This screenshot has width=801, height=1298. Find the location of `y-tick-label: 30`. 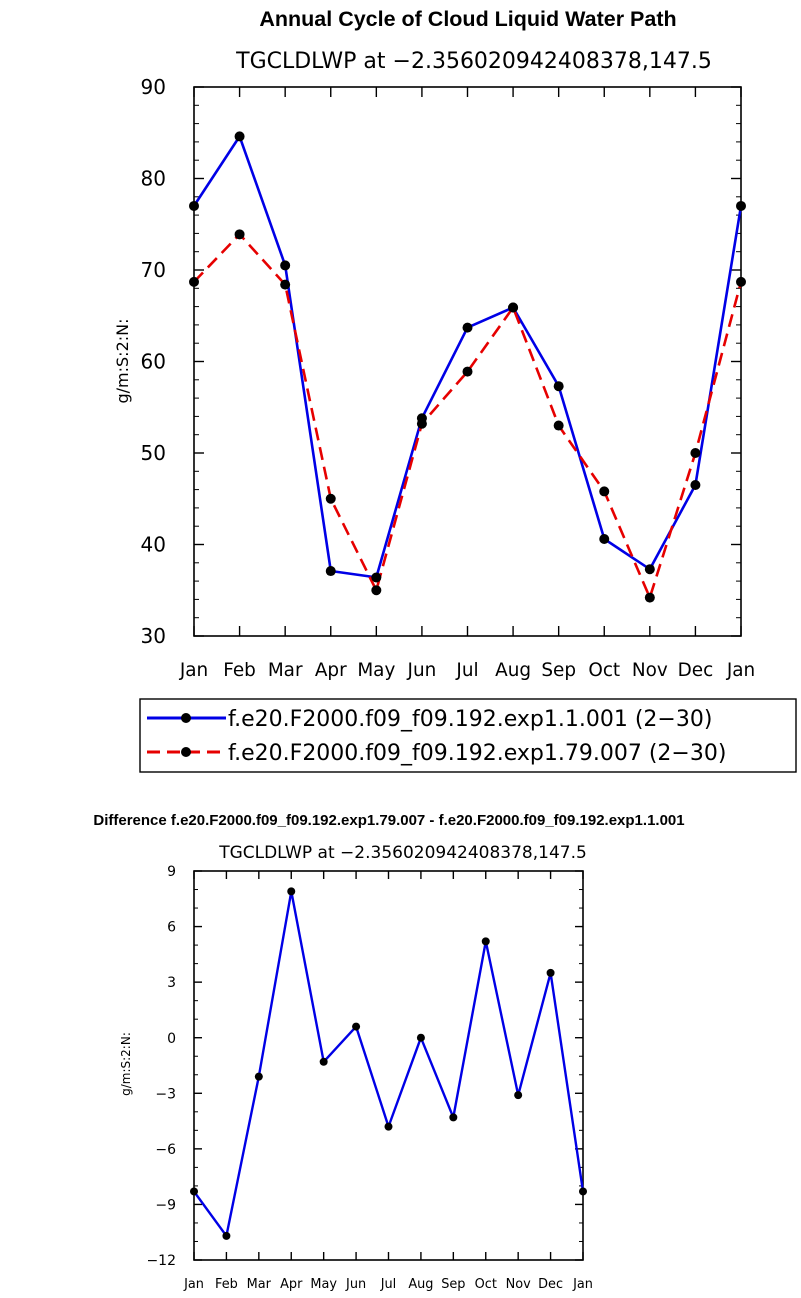

y-tick-label: 30 is located at coordinates (153, 636).